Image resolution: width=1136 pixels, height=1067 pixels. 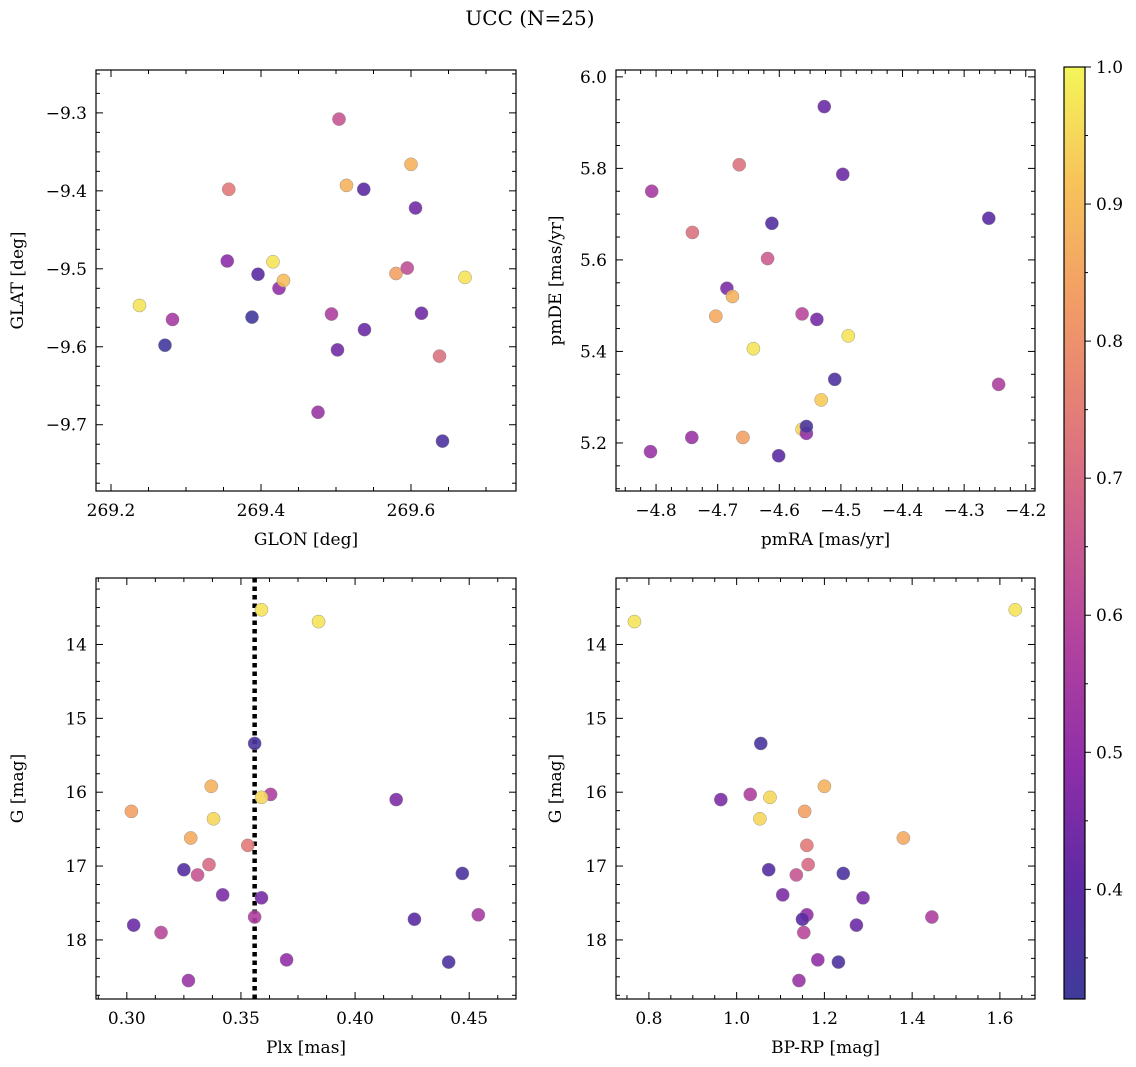 What do you see at coordinates (1109, 205) in the screenshot?
I see `colorbar-tick-label: 0.9` at bounding box center [1109, 205].